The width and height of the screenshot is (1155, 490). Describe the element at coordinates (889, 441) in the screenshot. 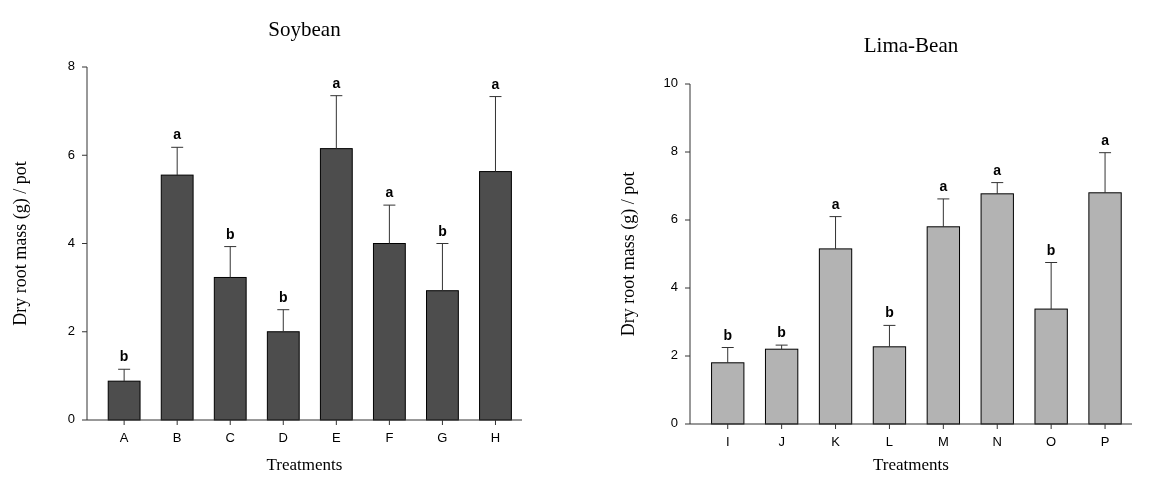

I see `x-tick-label: L` at that location.